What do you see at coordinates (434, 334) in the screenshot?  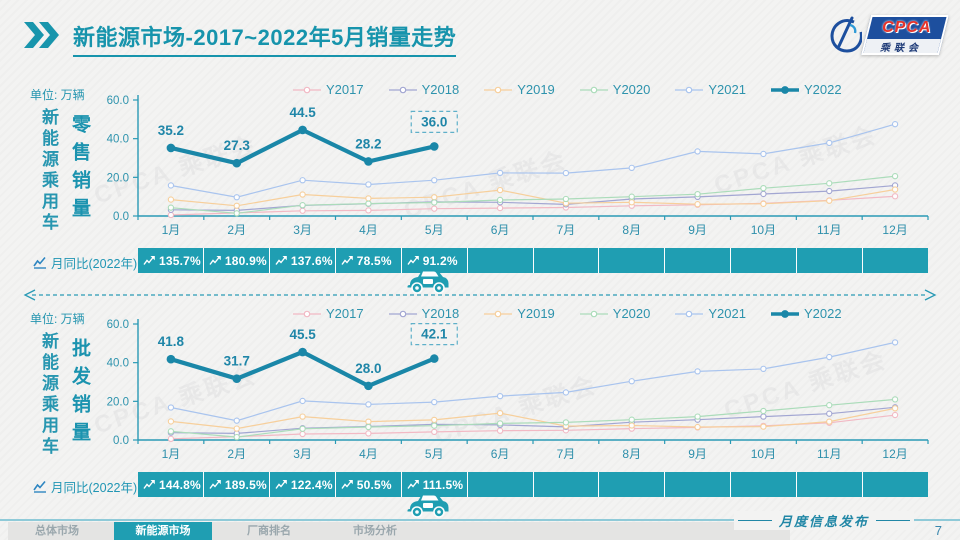 I see `data-label: 42.1` at bounding box center [434, 334].